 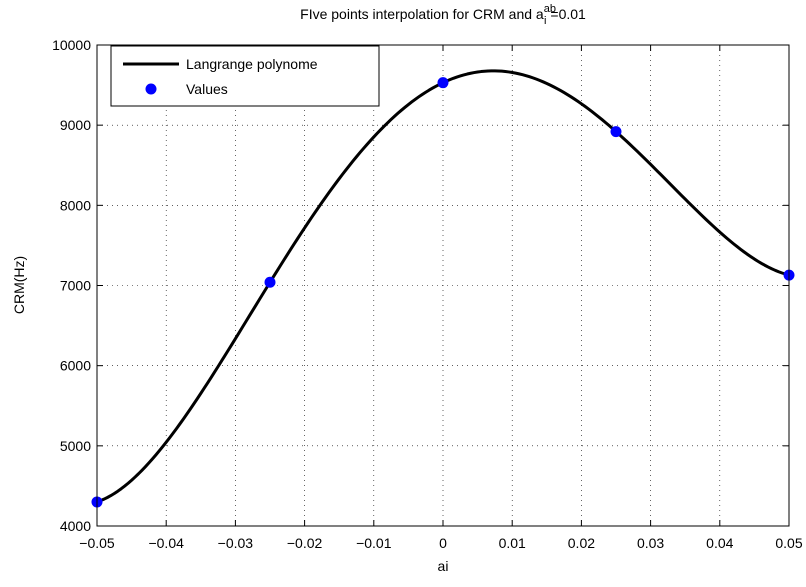 I want to click on y-axis-label: CRM(Hz), so click(x=19, y=285).